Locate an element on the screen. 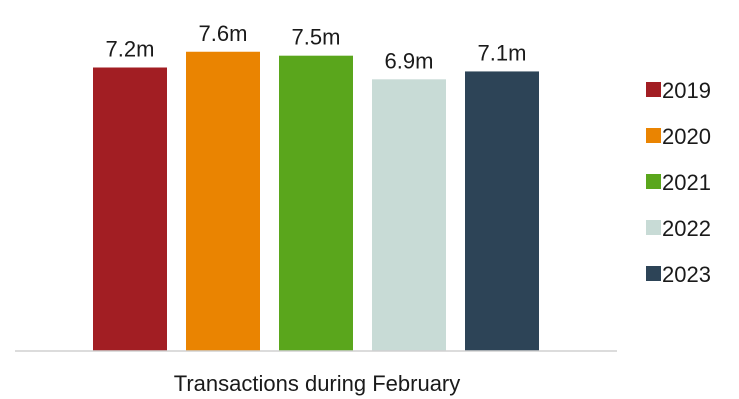 This screenshot has height=399, width=739. bar-2021 is located at coordinates (316, 203).